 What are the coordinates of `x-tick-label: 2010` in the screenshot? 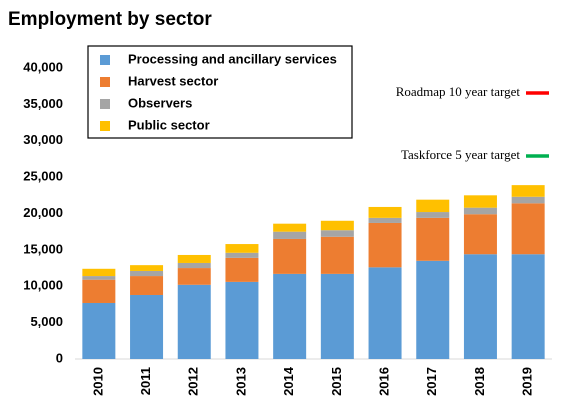 It's located at (97, 381).